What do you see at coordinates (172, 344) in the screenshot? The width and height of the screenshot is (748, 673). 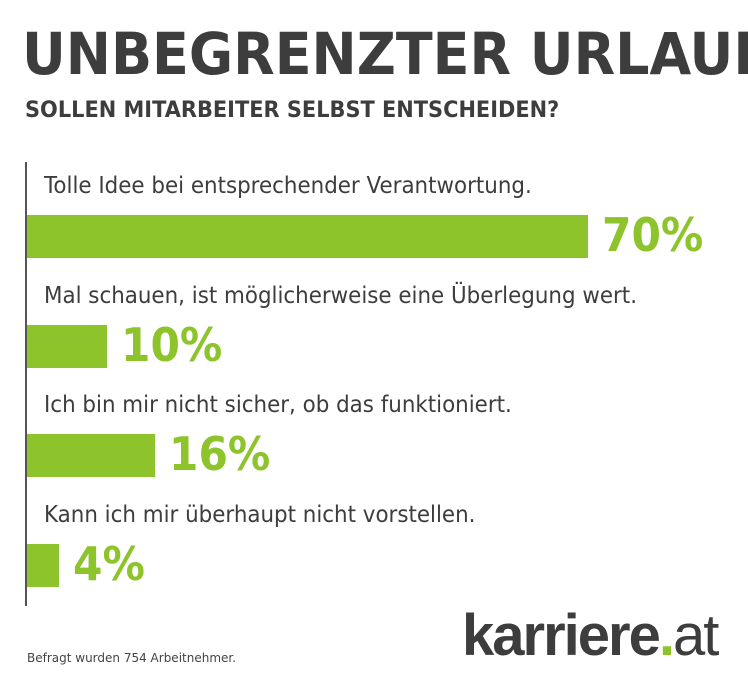 I see `value-label: 10%` at bounding box center [172, 344].